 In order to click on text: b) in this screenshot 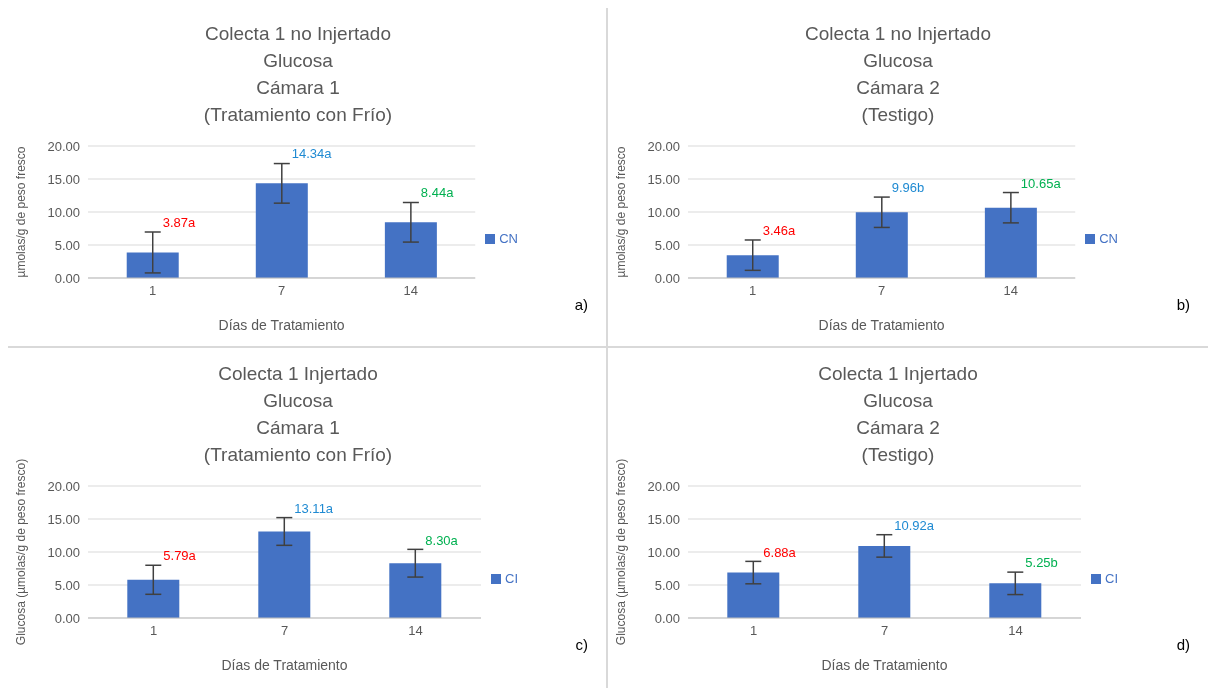, I will do `click(1183, 304)`.